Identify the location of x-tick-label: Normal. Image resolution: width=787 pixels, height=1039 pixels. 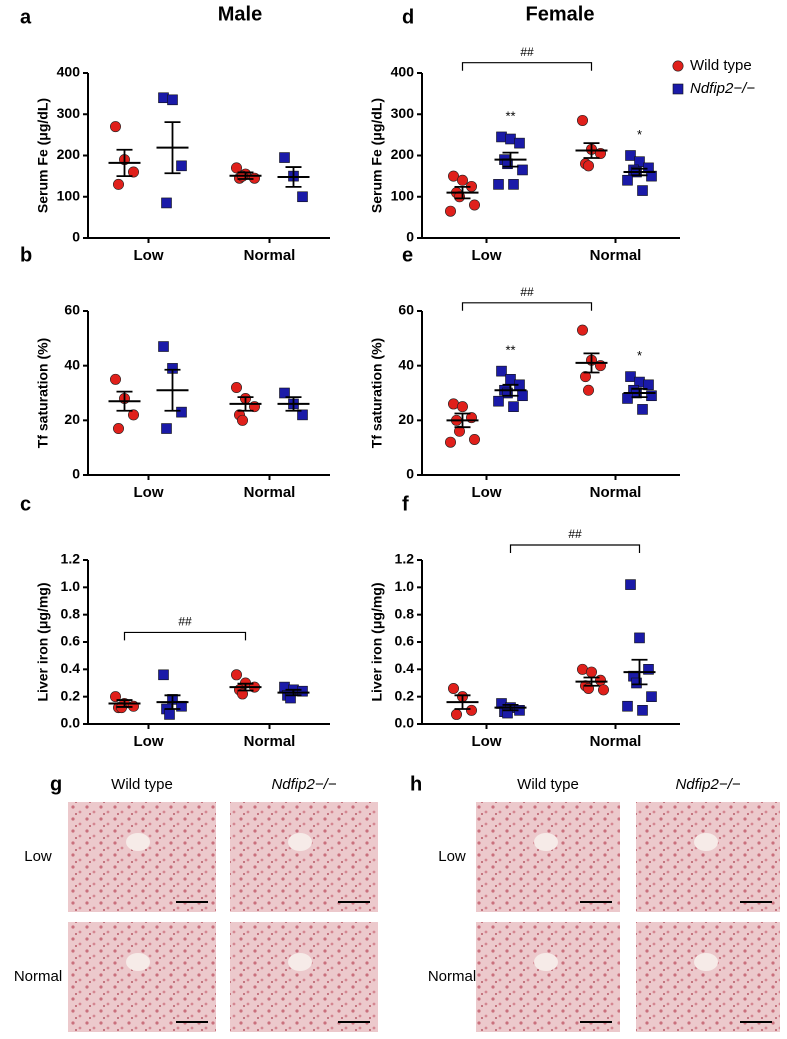
(616, 741).